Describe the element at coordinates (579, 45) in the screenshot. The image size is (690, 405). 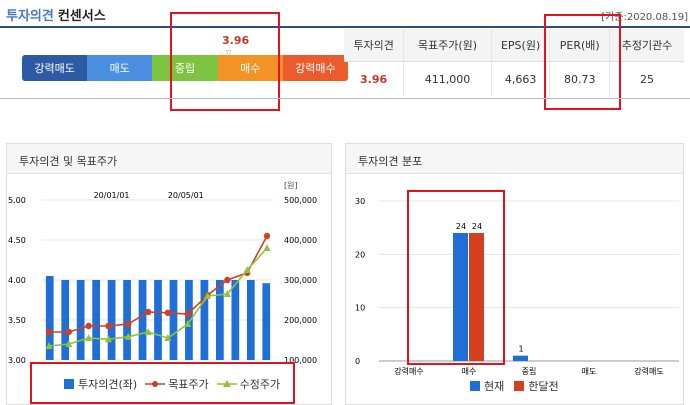
I see `th-per: PER(배)` at that location.